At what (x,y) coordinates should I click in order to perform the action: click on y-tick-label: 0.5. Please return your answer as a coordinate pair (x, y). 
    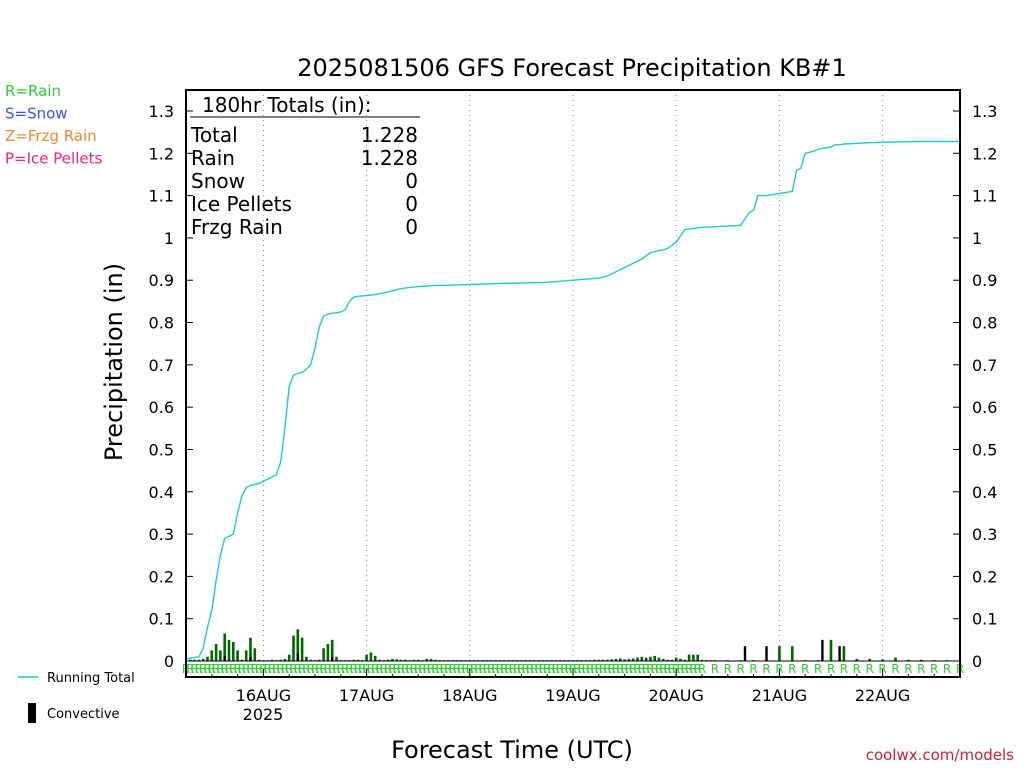
    Looking at the image, I should click on (161, 449).